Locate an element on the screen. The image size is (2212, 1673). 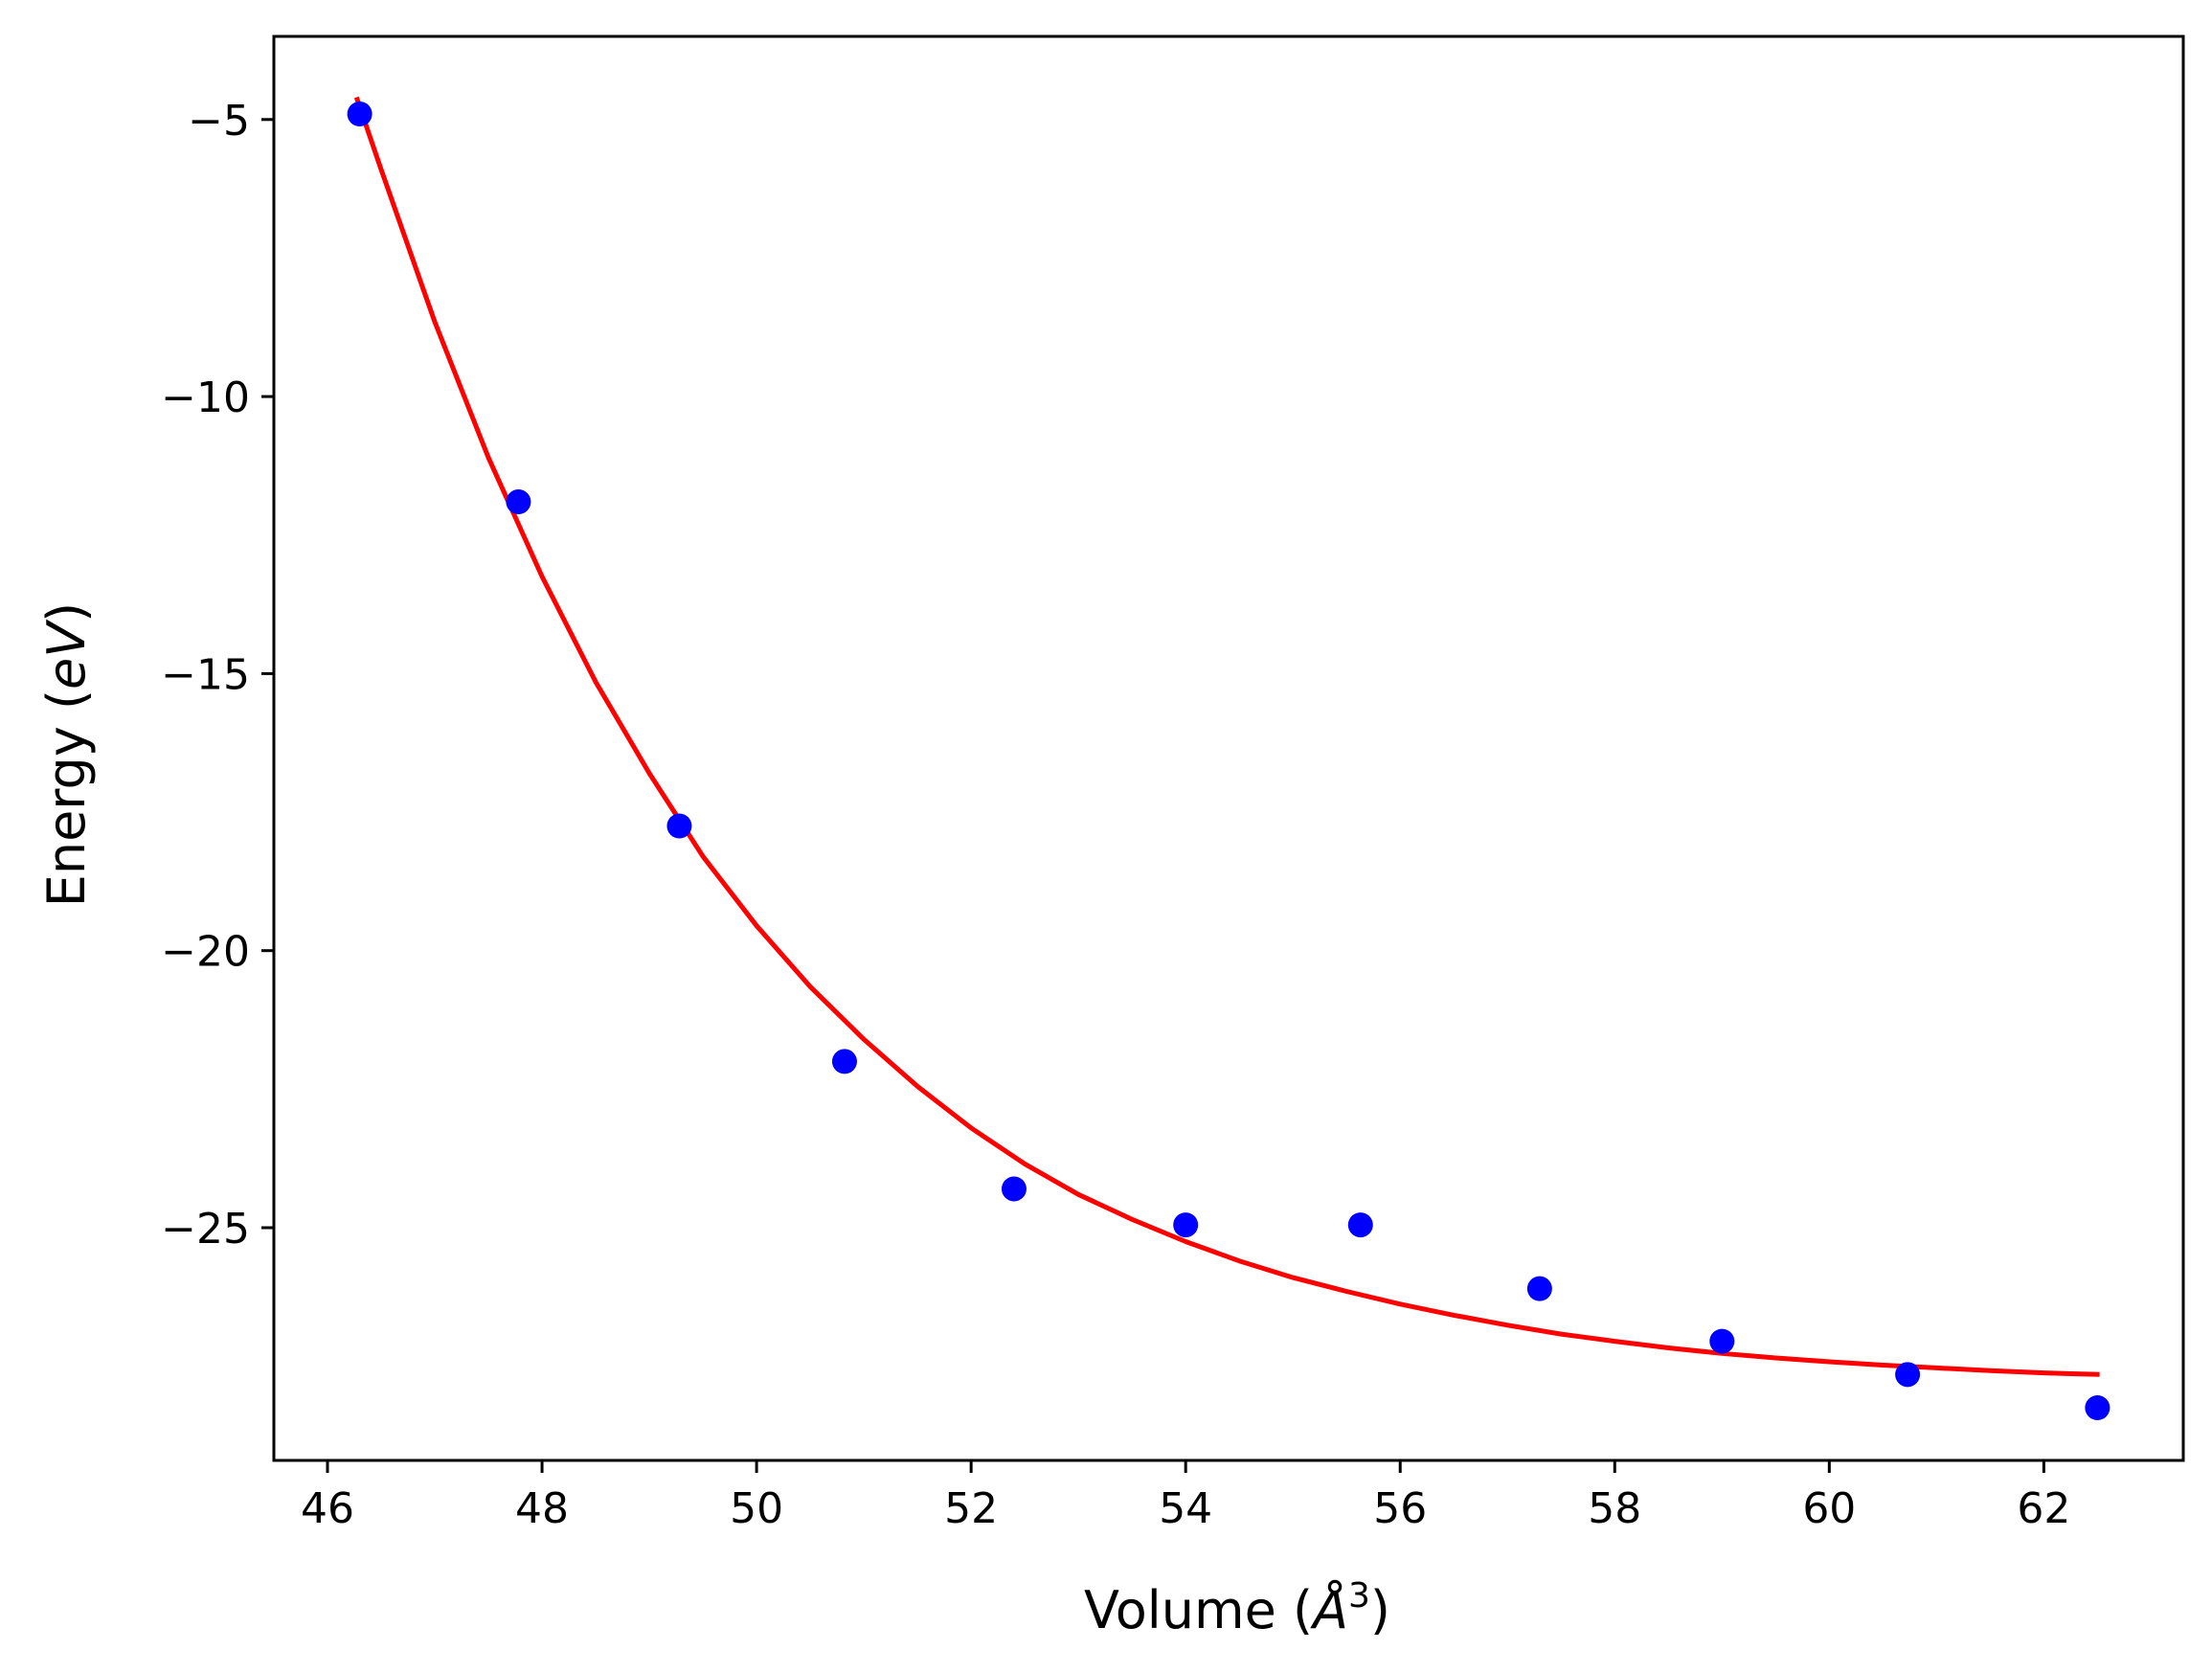
x-tick-label: 46 is located at coordinates (327, 1509).